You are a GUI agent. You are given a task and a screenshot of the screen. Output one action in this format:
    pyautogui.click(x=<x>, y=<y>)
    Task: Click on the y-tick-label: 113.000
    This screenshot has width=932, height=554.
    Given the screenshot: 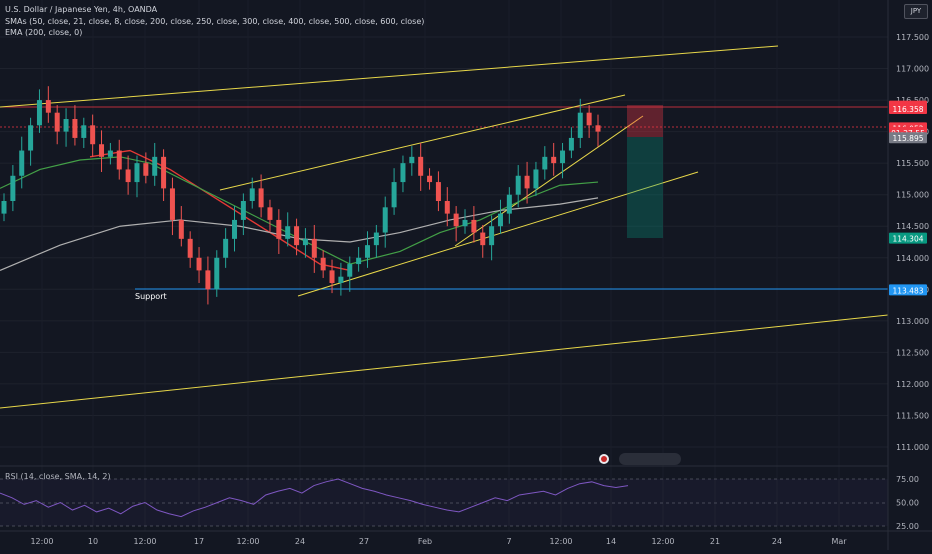 What is the action you would take?
    pyautogui.click(x=912, y=321)
    